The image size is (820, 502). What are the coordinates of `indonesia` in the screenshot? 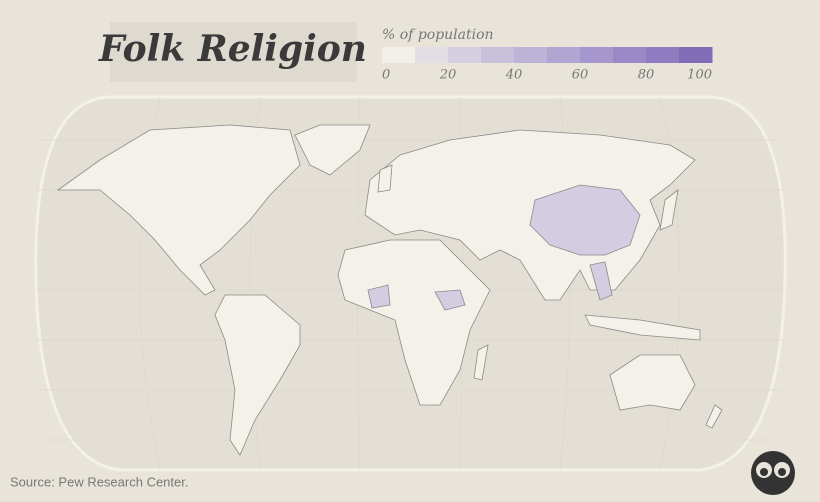 It's located at (642, 327).